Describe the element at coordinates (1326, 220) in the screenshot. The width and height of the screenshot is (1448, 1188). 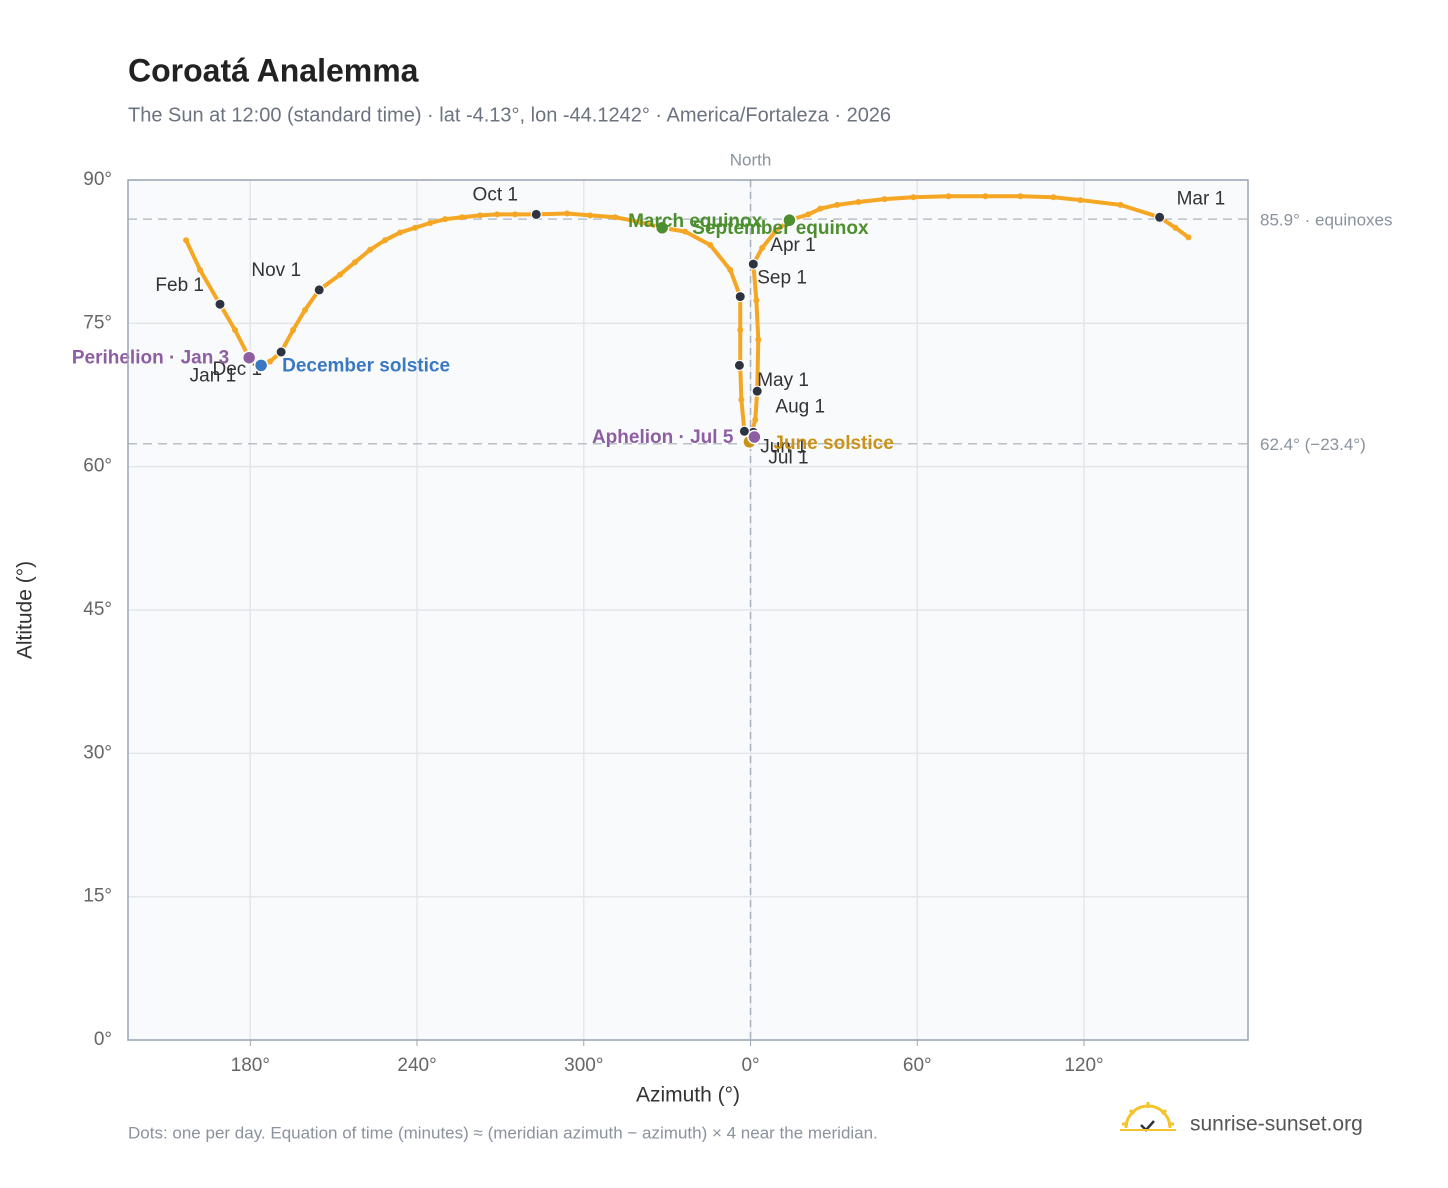
I see `reference-label: 85.9° · equinoxes` at that location.